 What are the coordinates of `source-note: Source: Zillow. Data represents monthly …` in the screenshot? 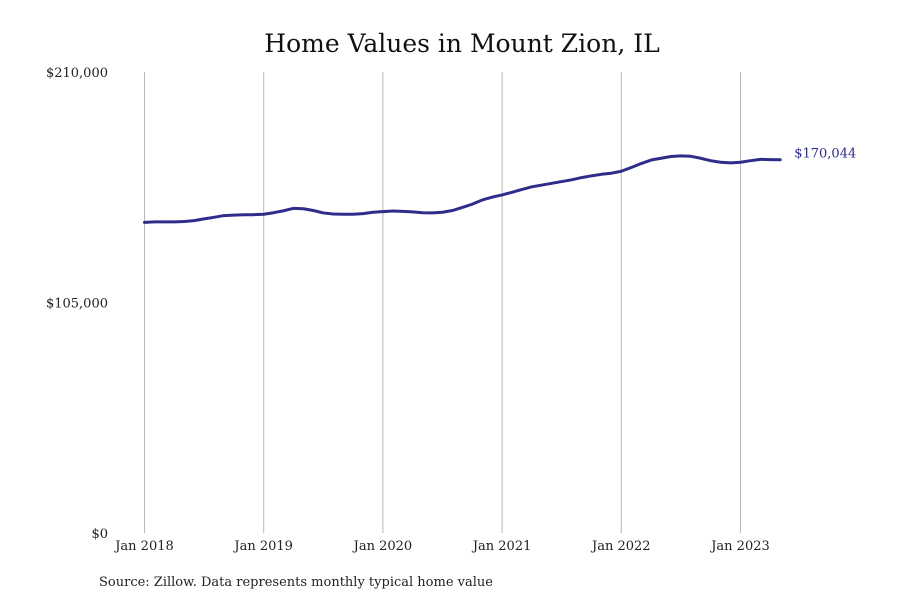 It's located at (296, 582).